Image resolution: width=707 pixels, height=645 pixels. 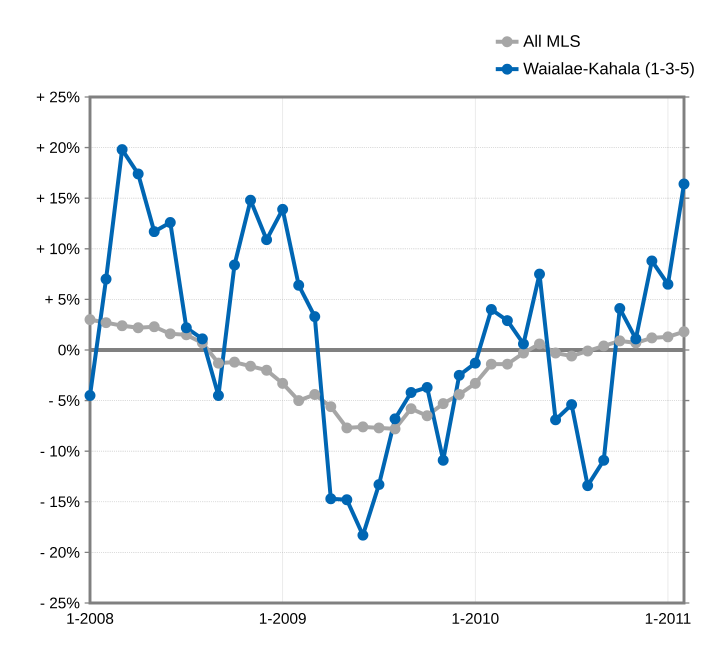 I want to click on x-tick-label: 1-2010, so click(x=475, y=618).